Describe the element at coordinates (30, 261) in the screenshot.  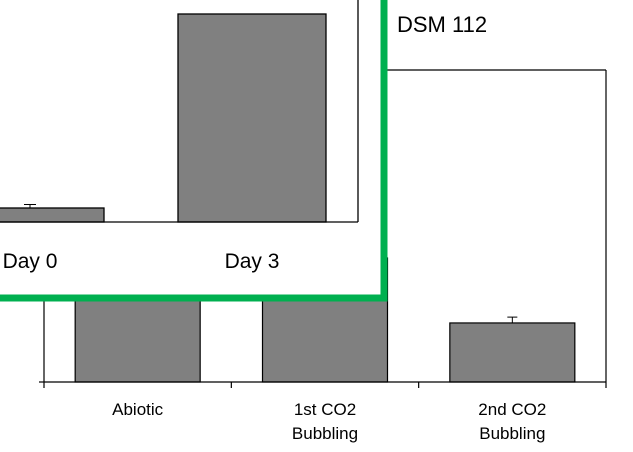
I see `inset-x-tick-label: Day 0` at that location.